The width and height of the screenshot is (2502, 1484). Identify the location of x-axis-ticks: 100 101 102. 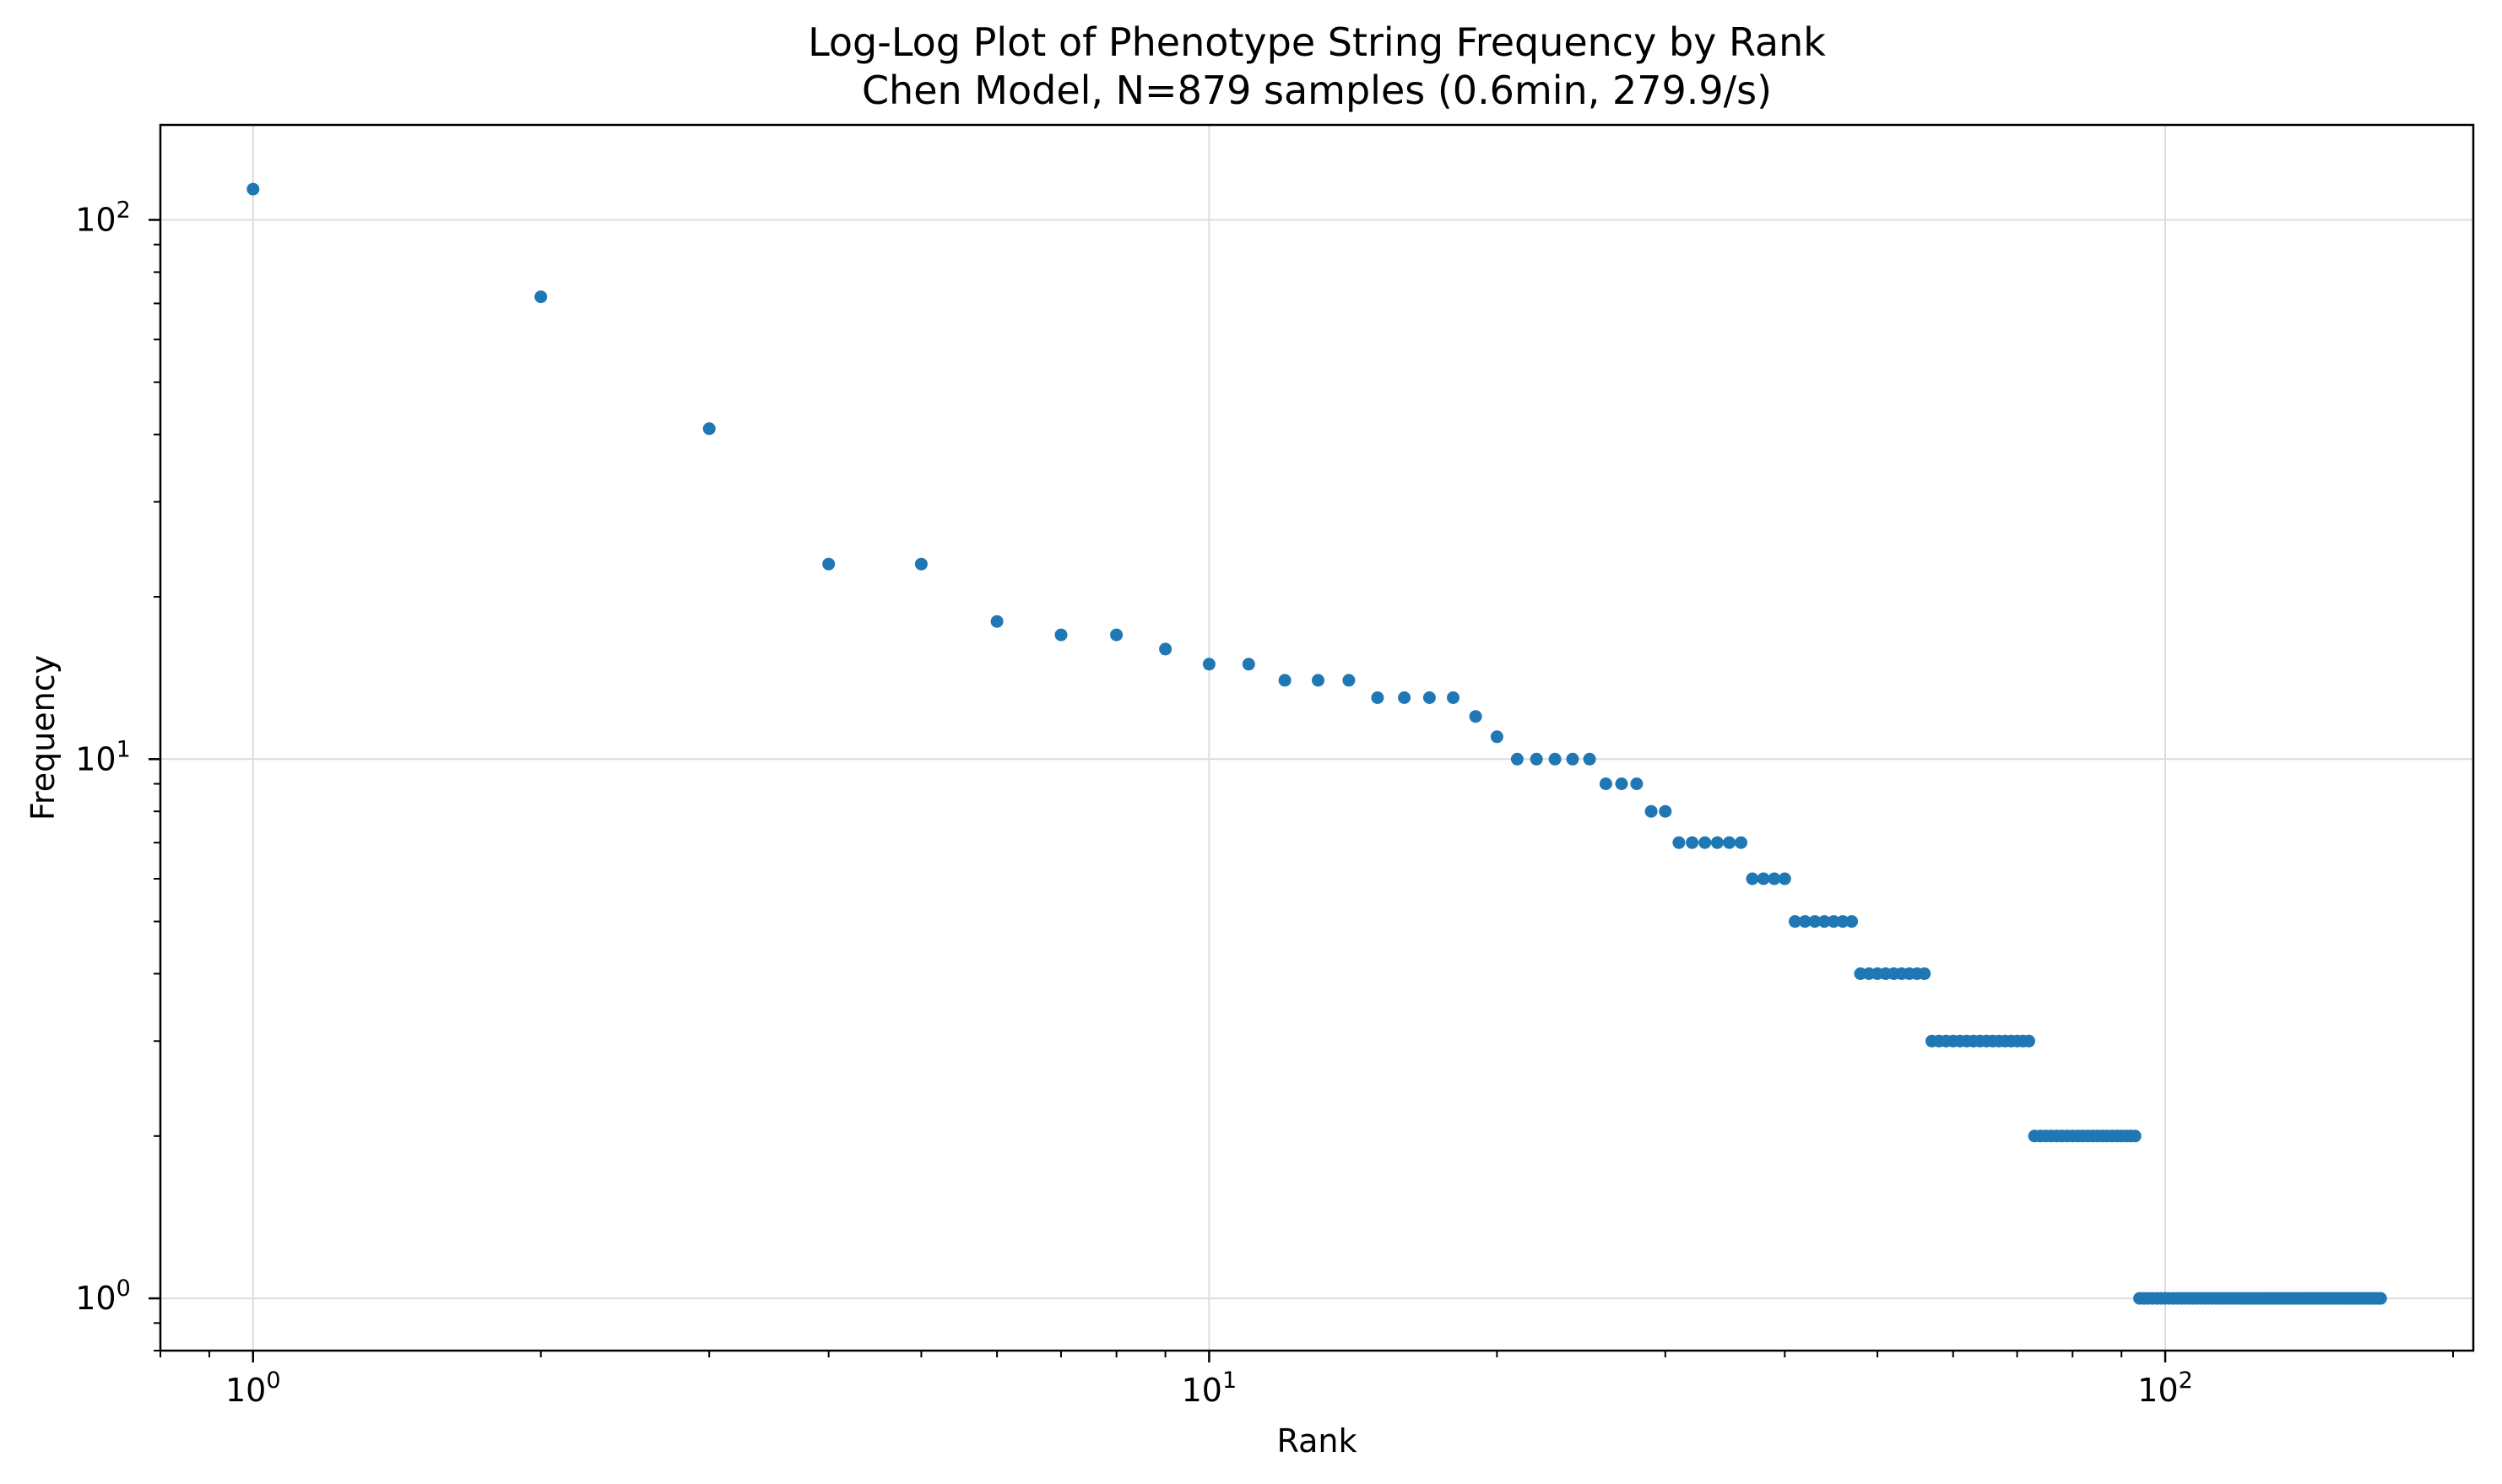
(1307, 1380).